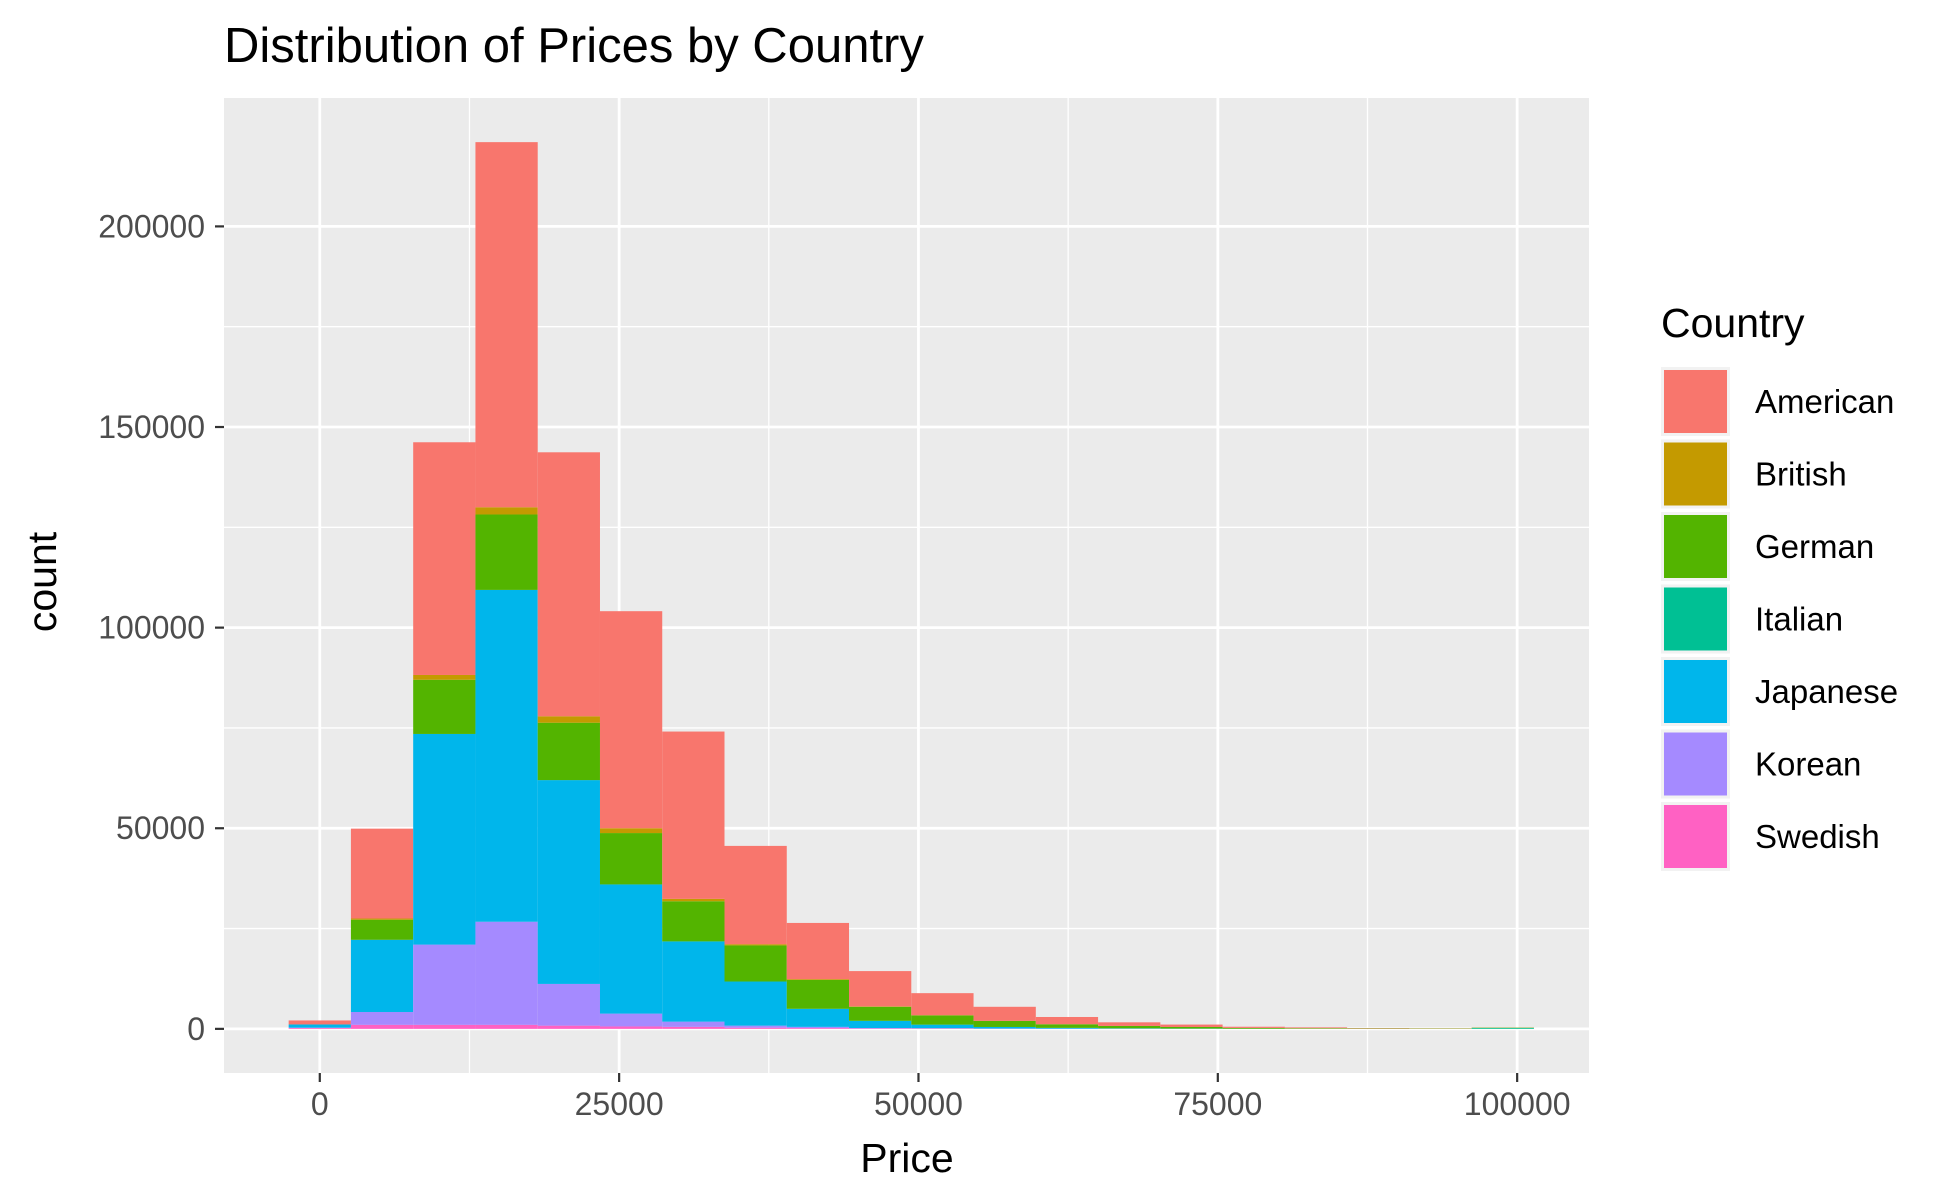 This screenshot has width=1949, height=1200. I want to click on legend-swatch-american, so click(1695, 401).